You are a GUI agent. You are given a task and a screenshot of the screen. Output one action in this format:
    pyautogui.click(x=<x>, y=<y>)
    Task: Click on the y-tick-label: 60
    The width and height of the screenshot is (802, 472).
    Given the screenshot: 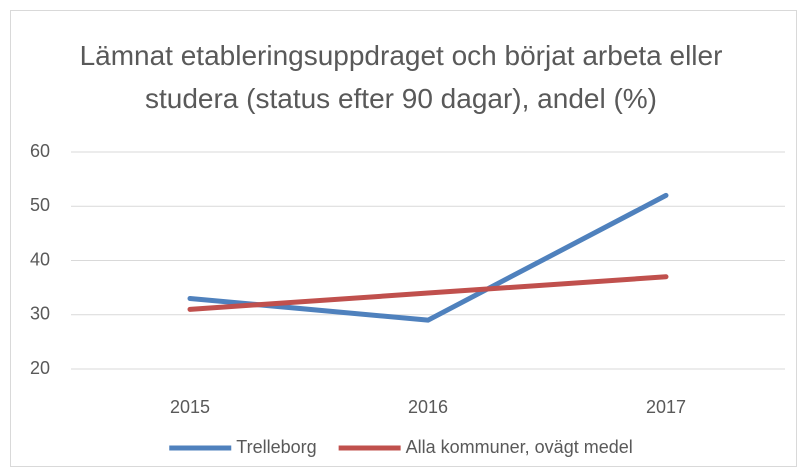 What is the action you would take?
    pyautogui.click(x=40, y=151)
    